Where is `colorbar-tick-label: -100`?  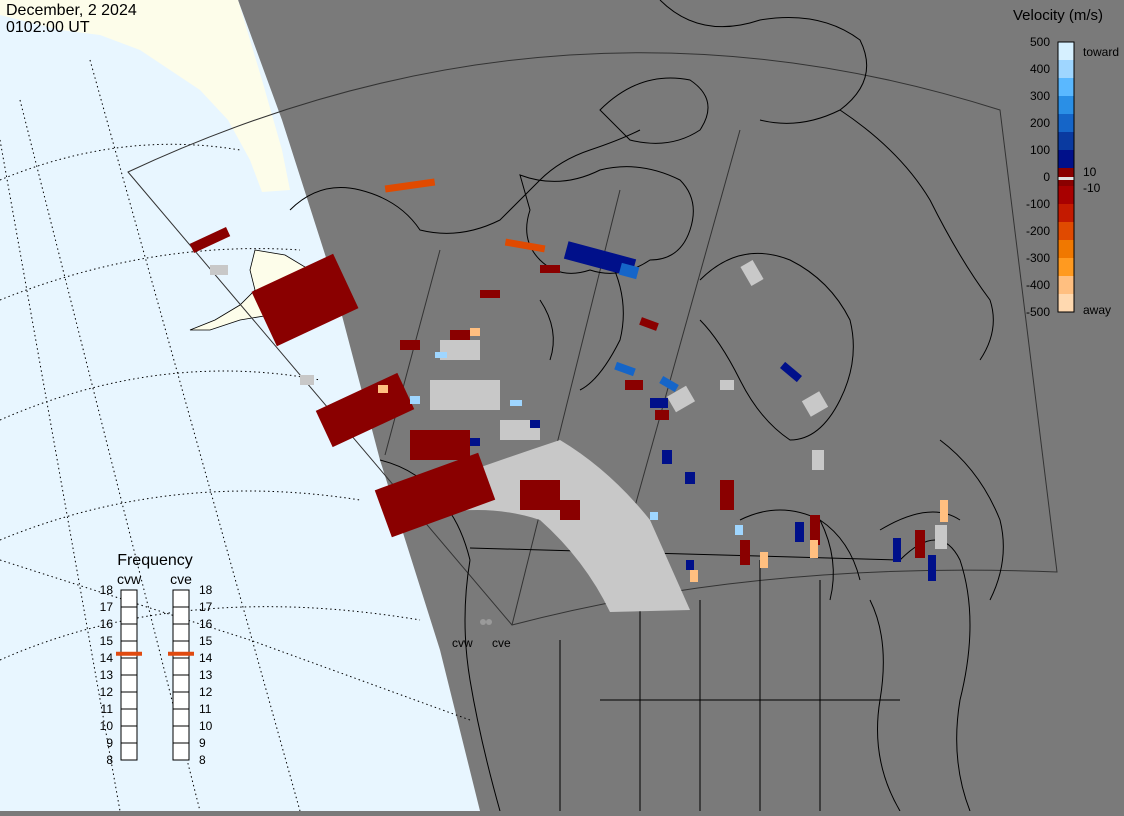 colorbar-tick-label: -100 is located at coordinates (1038, 204).